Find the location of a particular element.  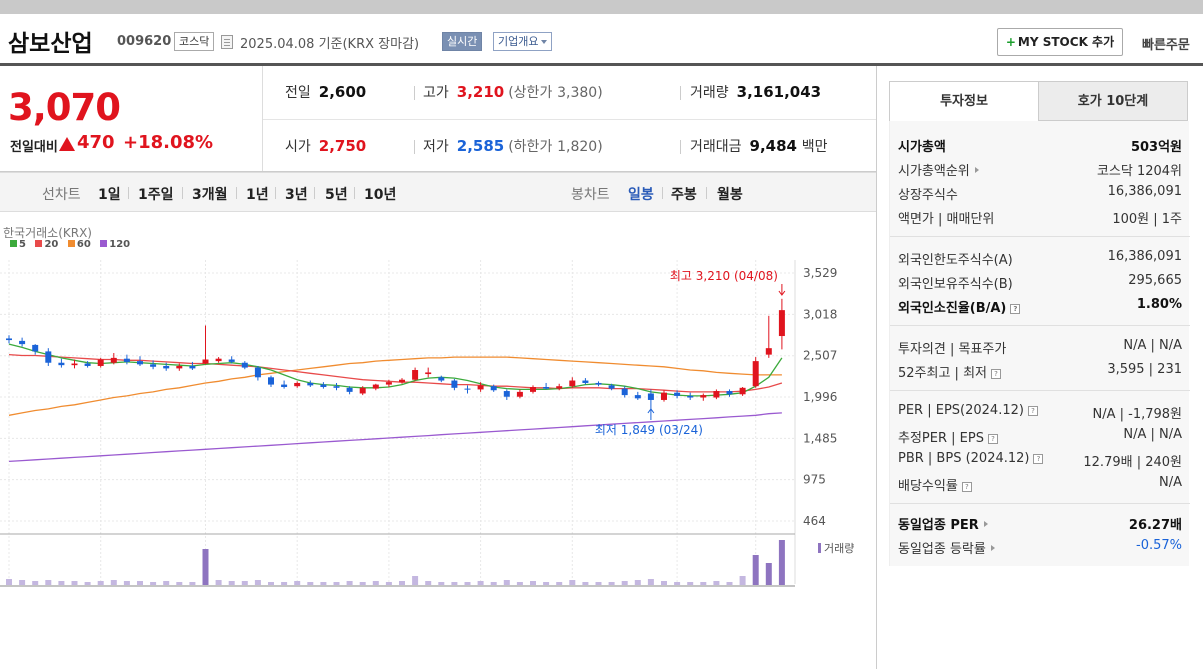

add-my-stock-button: + MY STOCK 추가 is located at coordinates (1060, 42).